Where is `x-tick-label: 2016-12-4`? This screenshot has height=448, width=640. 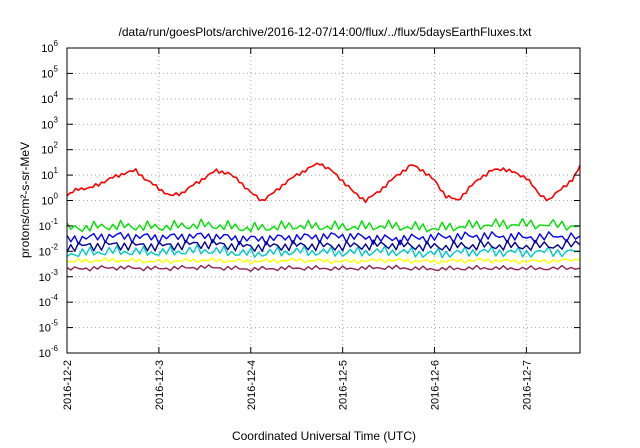
x-tick-label: 2016-12-4 is located at coordinates (252, 385).